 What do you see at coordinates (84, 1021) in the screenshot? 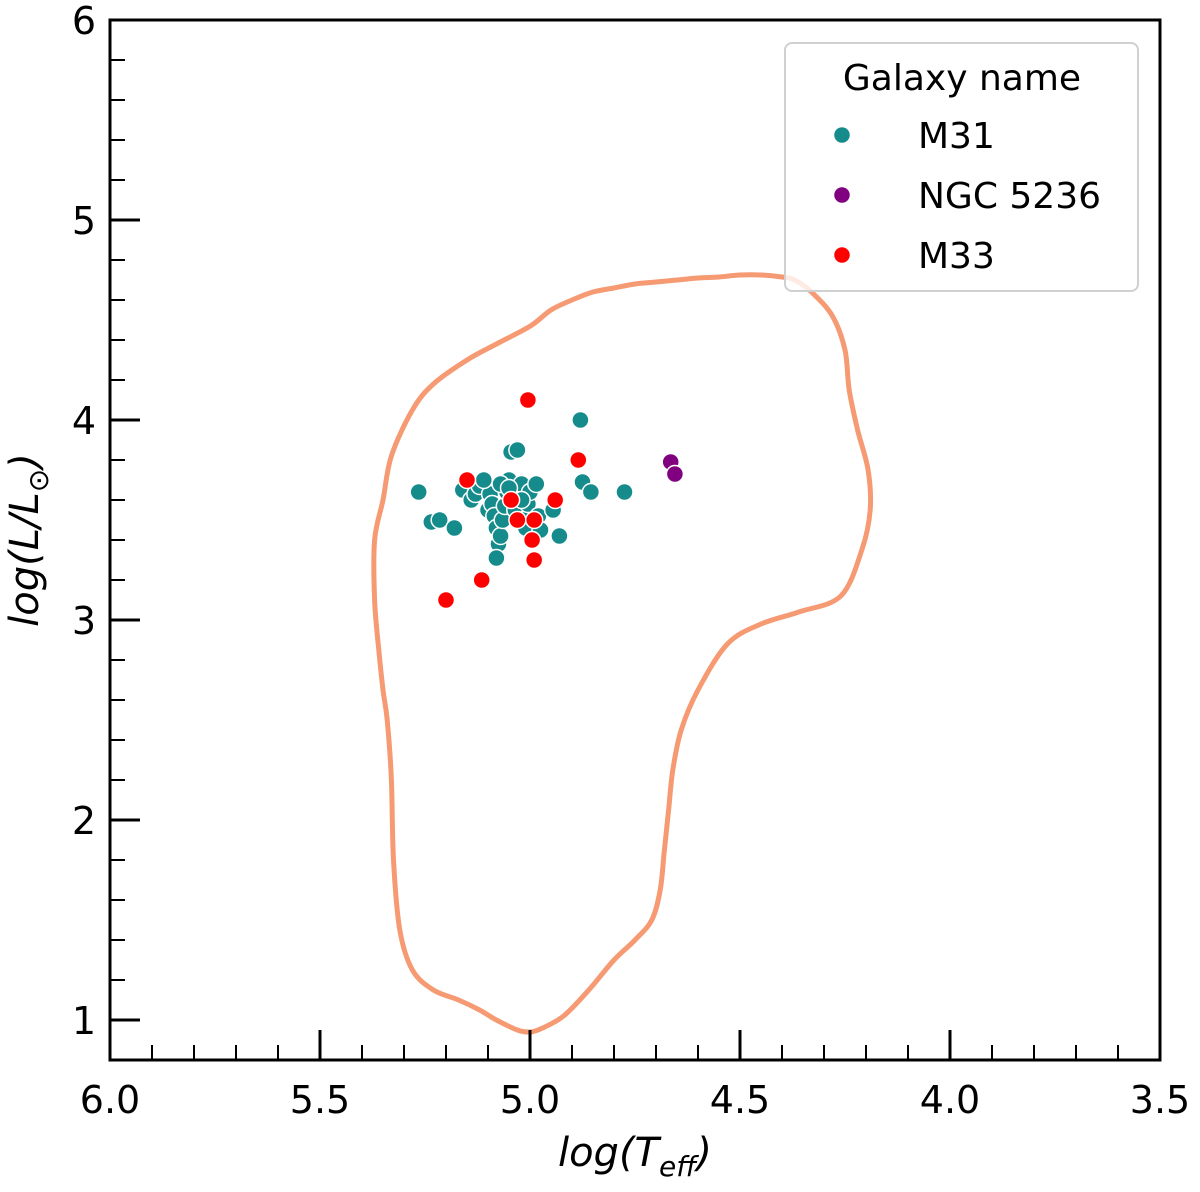
I see `y-tick-label: 1` at bounding box center [84, 1021].